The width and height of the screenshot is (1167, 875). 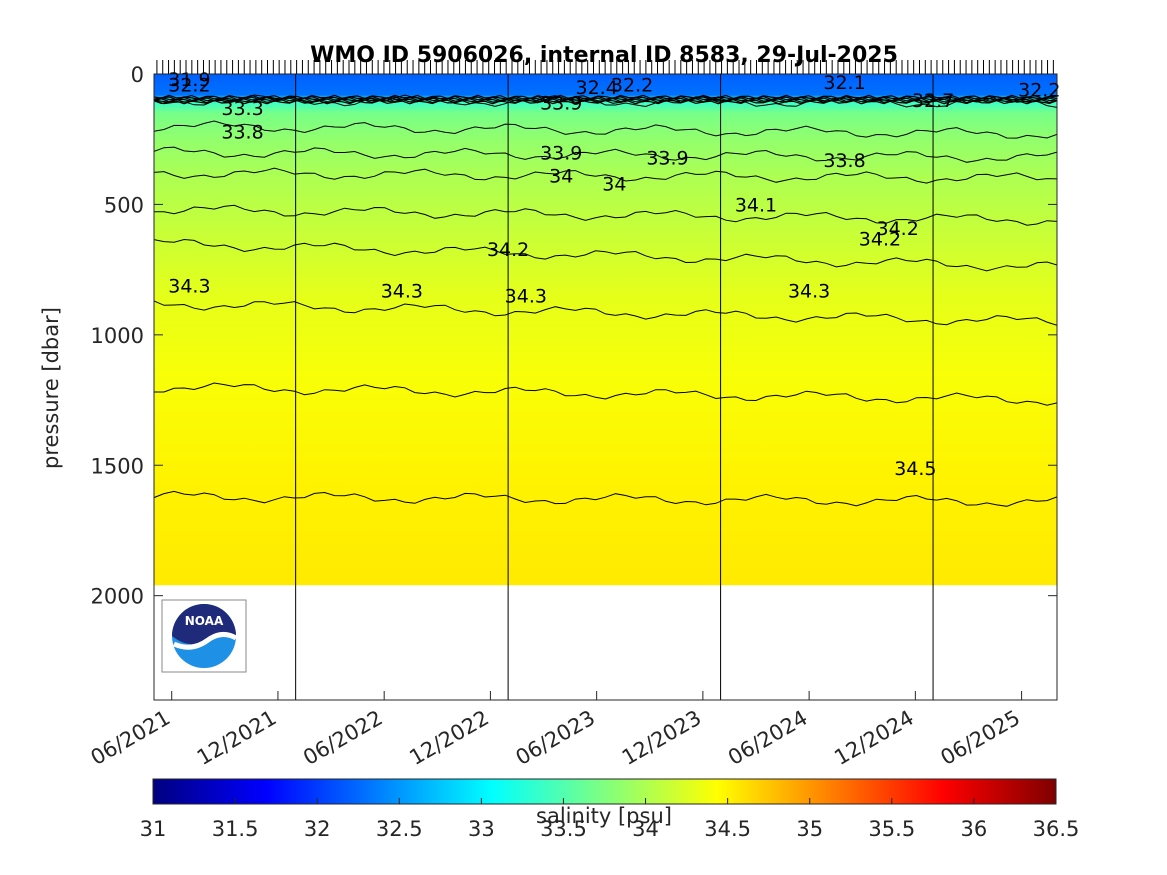 What do you see at coordinates (605, 394) in the screenshot?
I see `contour-line-34.4` at bounding box center [605, 394].